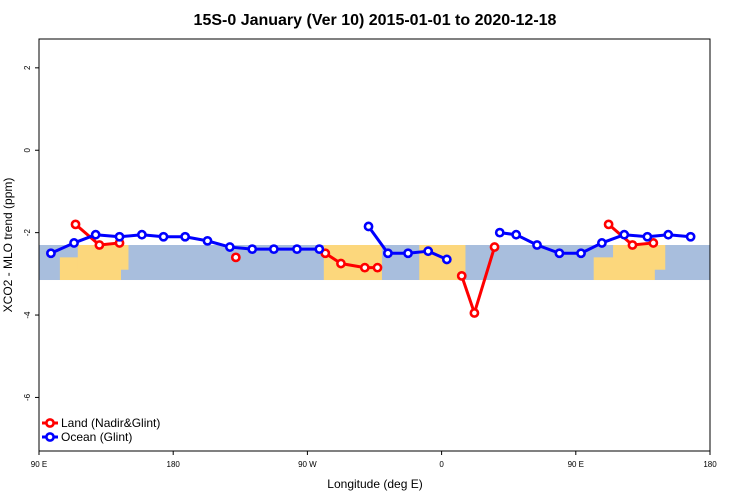  Describe the element at coordinates (27, 233) in the screenshot. I see `y-tick-label: -2` at that location.